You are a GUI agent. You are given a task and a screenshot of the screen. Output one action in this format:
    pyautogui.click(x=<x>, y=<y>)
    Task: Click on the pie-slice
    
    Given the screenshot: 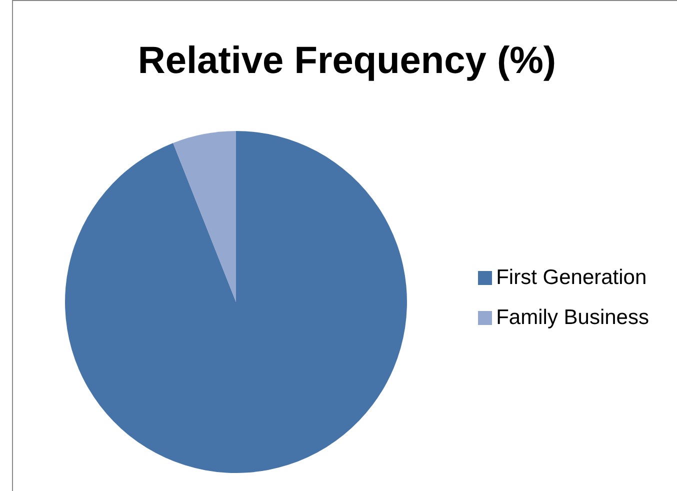 What is the action you would take?
    pyautogui.click(x=204, y=216)
    